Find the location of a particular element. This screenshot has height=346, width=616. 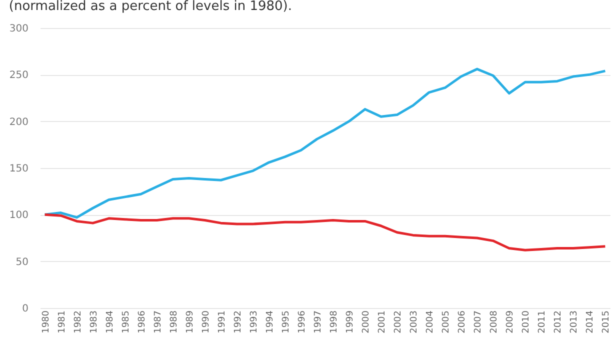

x-tick-label: 2008 is located at coordinates (495, 322).